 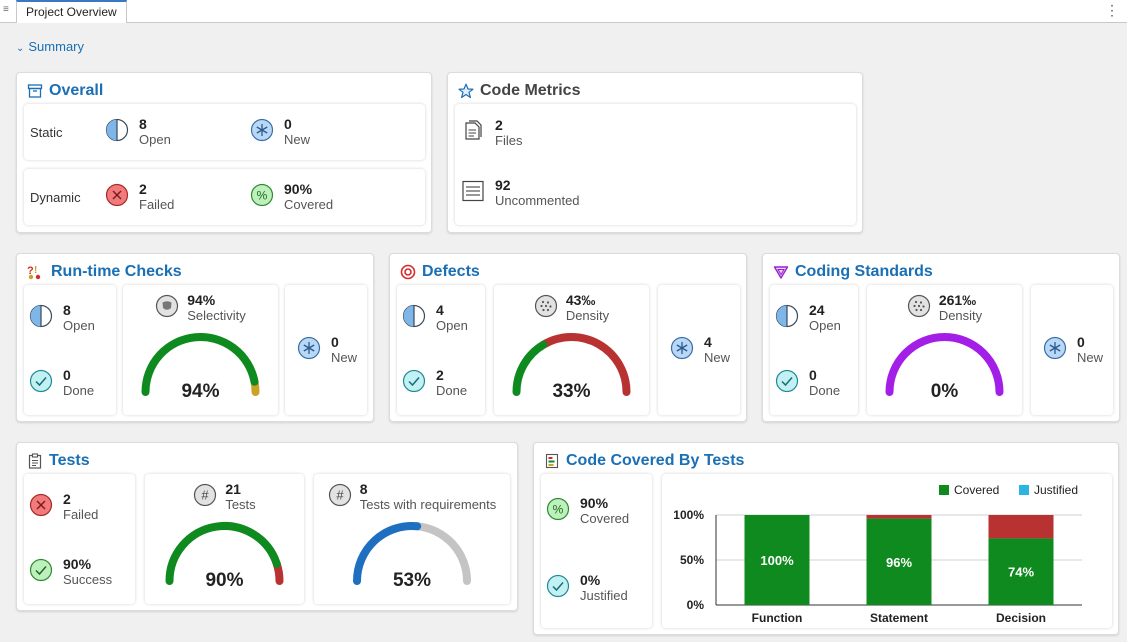 I want to click on bar-covered-decision, so click(x=1021, y=571).